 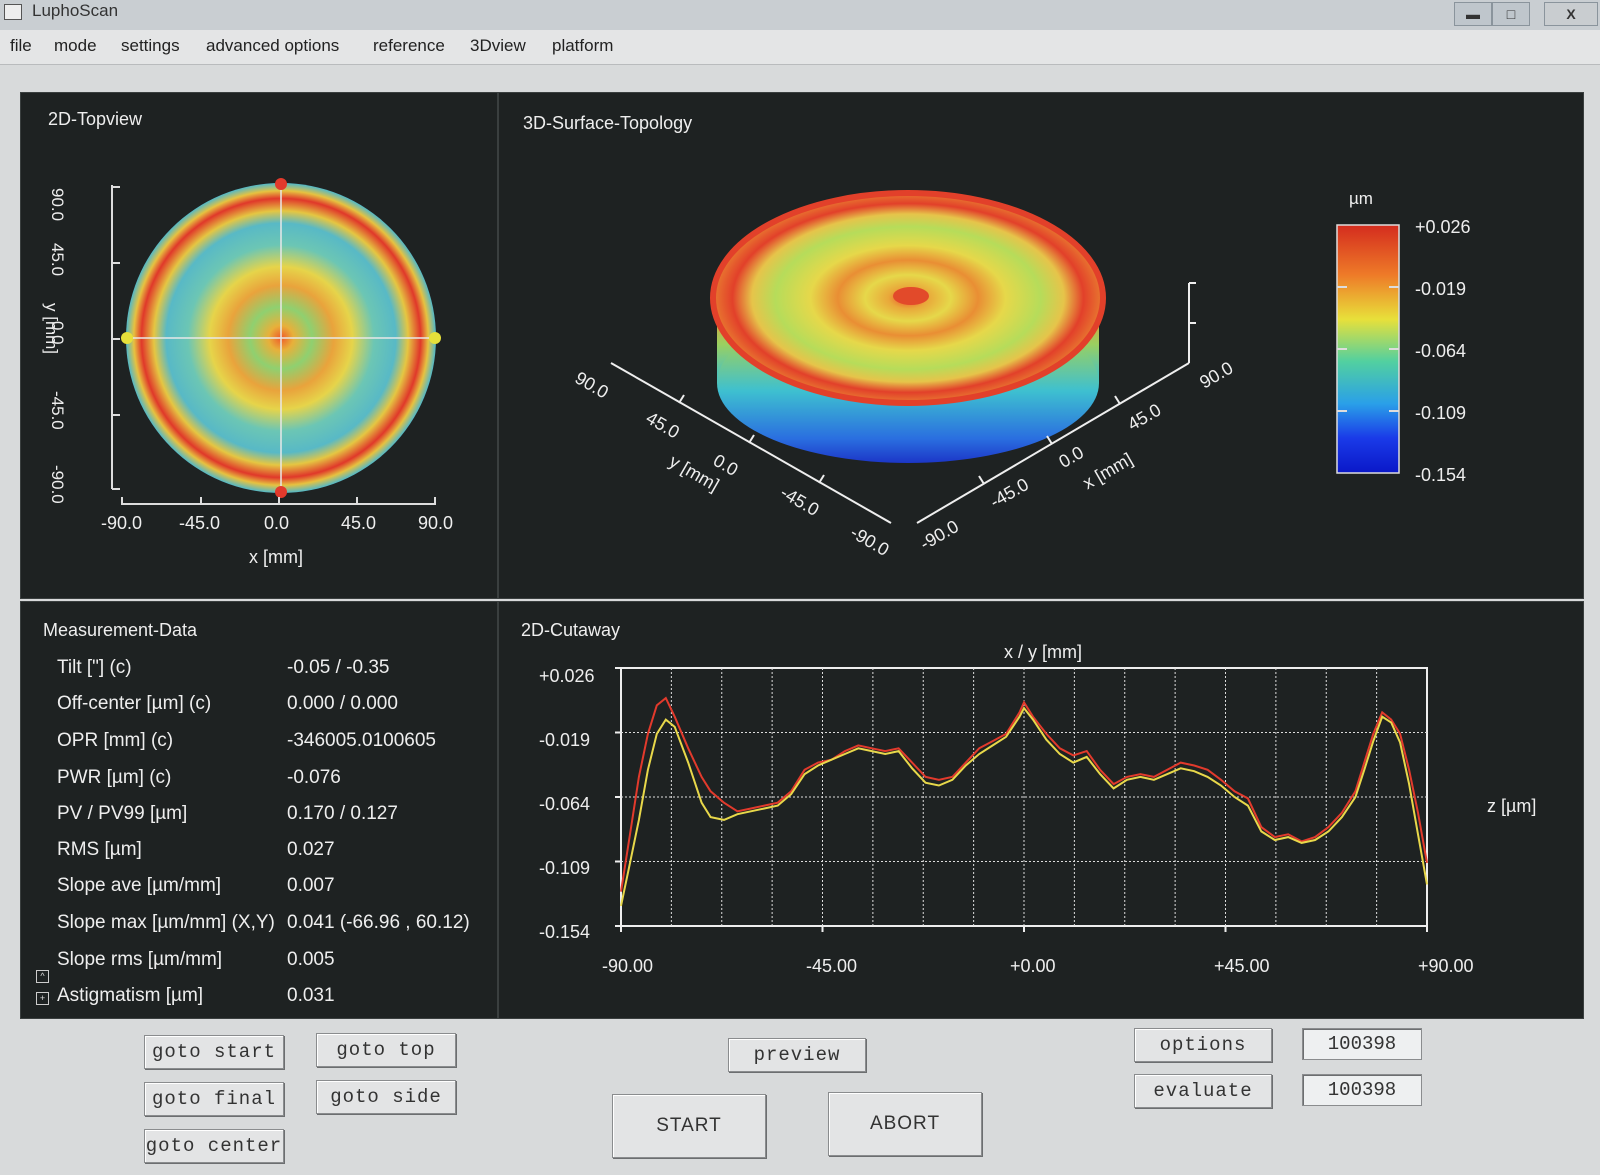 What do you see at coordinates (565, 868) in the screenshot?
I see `cutaway-y-tick: -0.109` at bounding box center [565, 868].